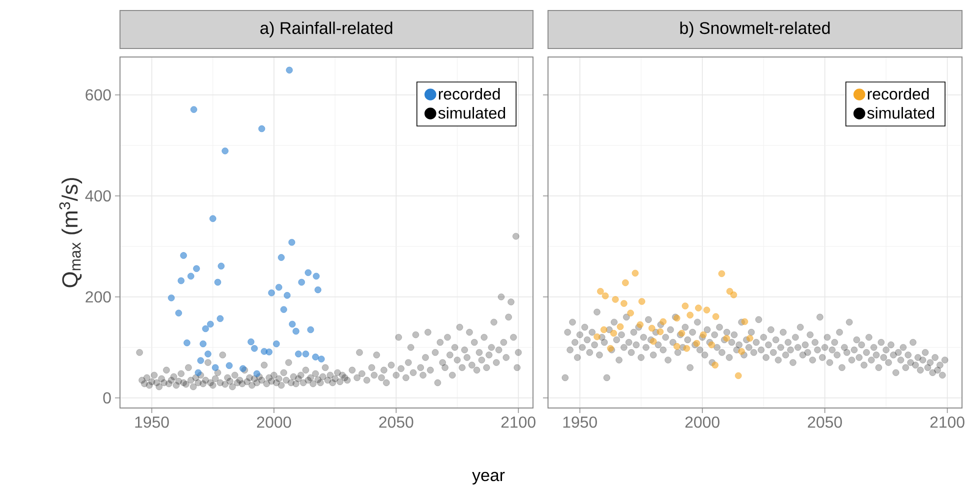 Image resolution: width=977 pixels, height=490 pixels. Describe the element at coordinates (98, 297) in the screenshot. I see `y-tick-label: 200` at that location.